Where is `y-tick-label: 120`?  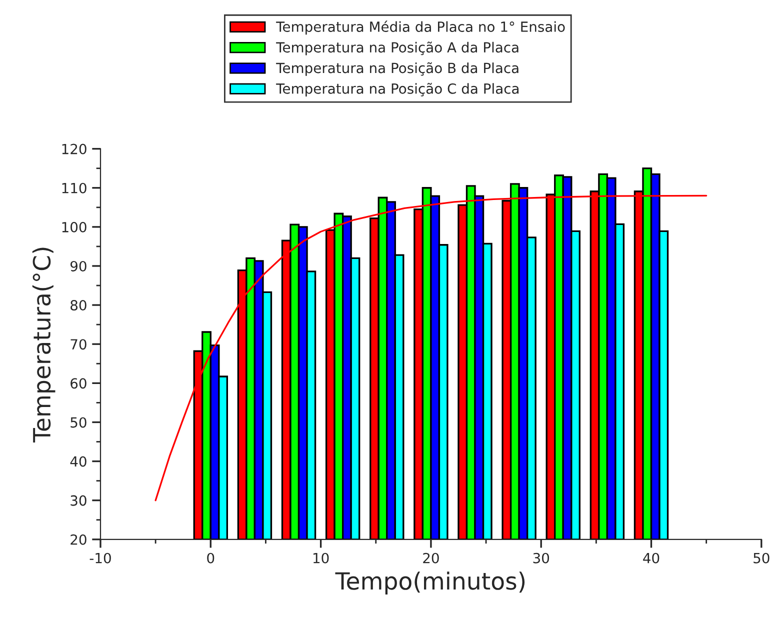 y-tick-label: 120 is located at coordinates (74, 149).